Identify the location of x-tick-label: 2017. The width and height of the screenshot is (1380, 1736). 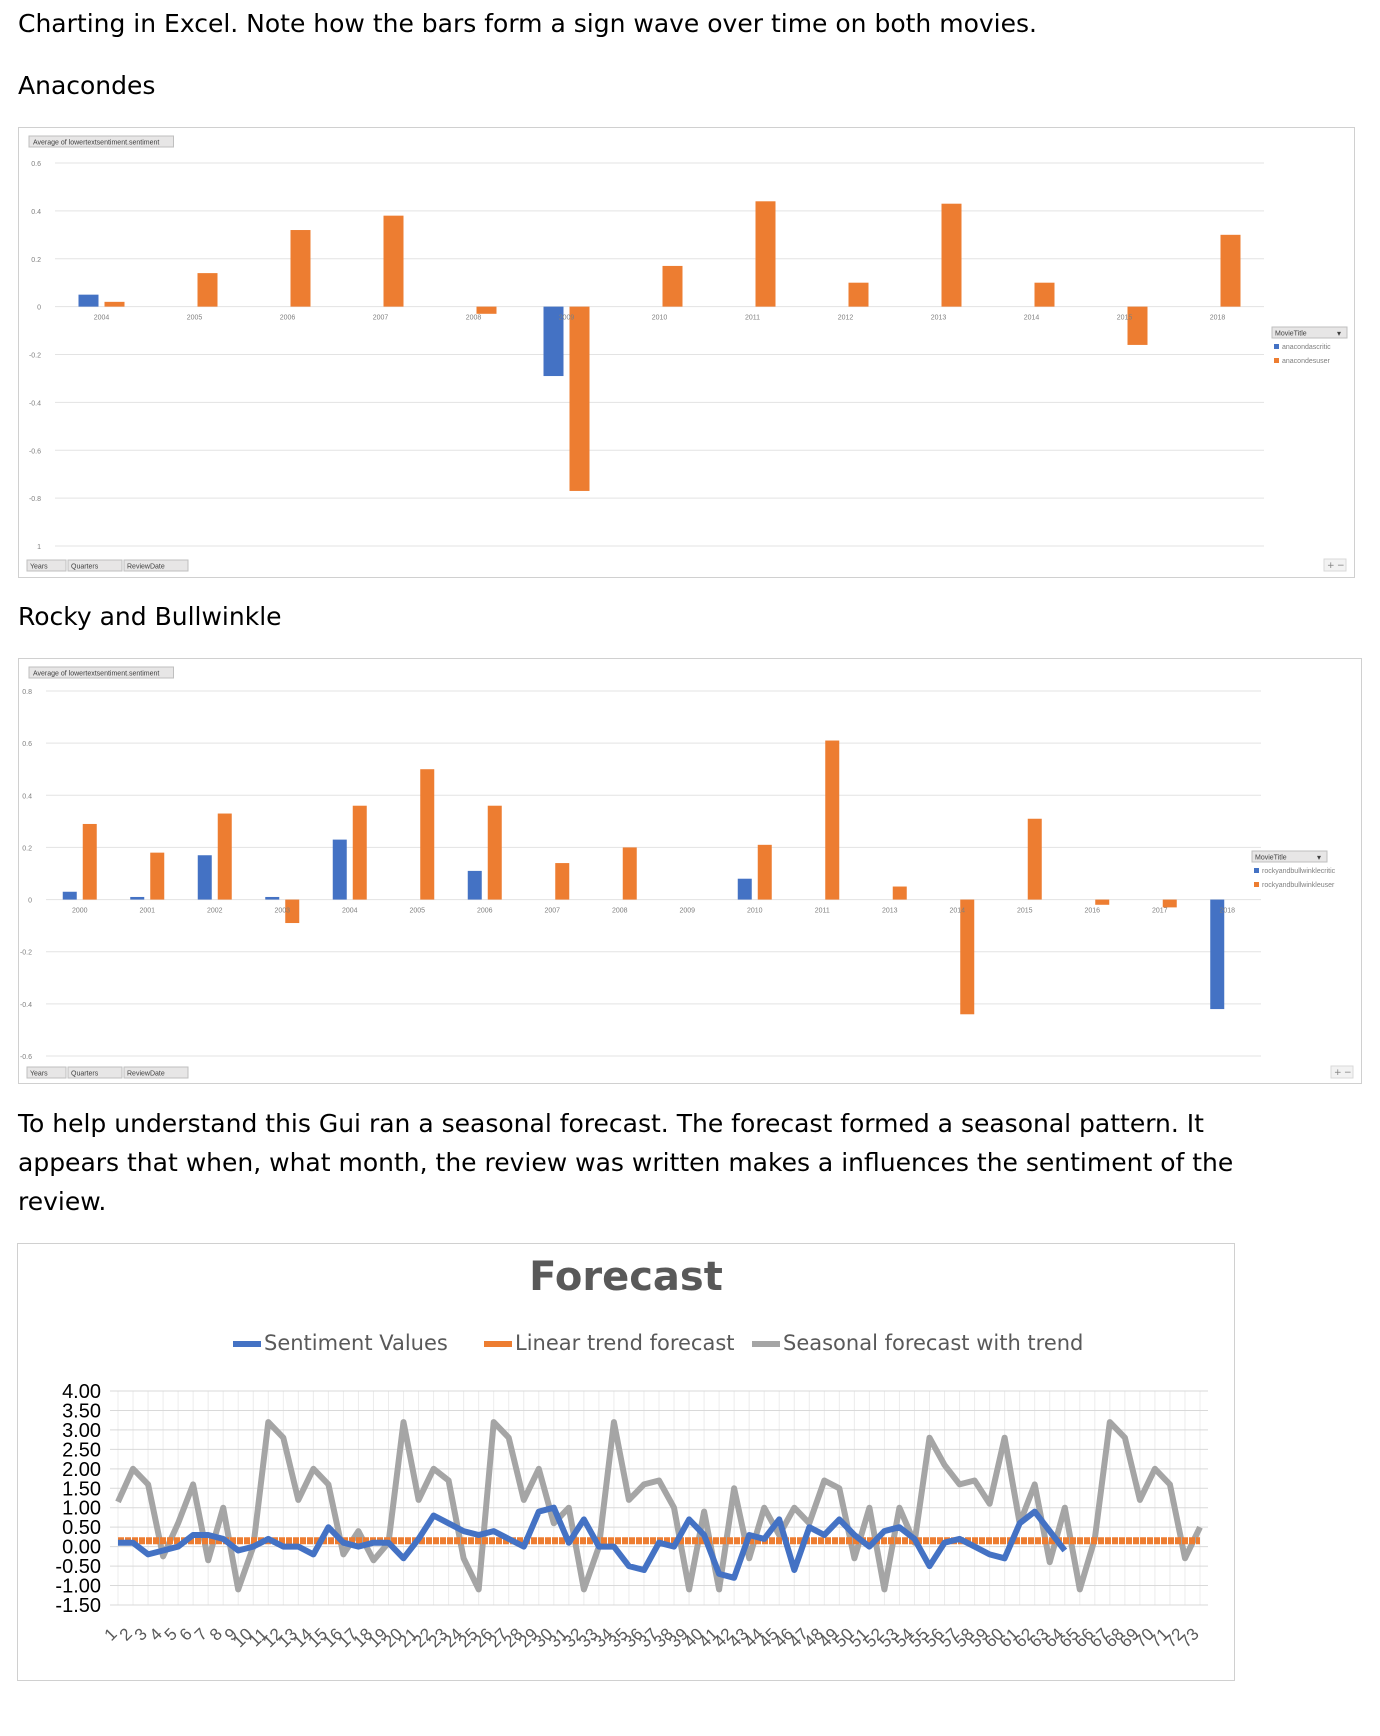
(1160, 911).